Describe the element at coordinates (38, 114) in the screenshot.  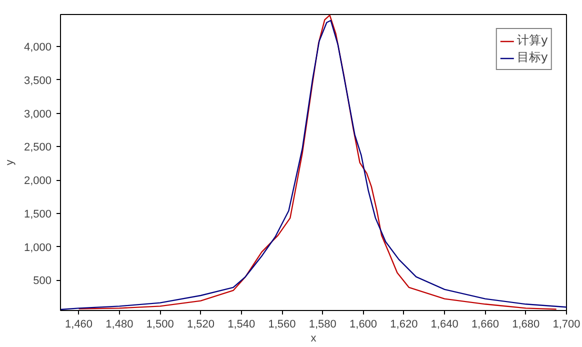
I see `y-tick-label: 3,000` at that location.